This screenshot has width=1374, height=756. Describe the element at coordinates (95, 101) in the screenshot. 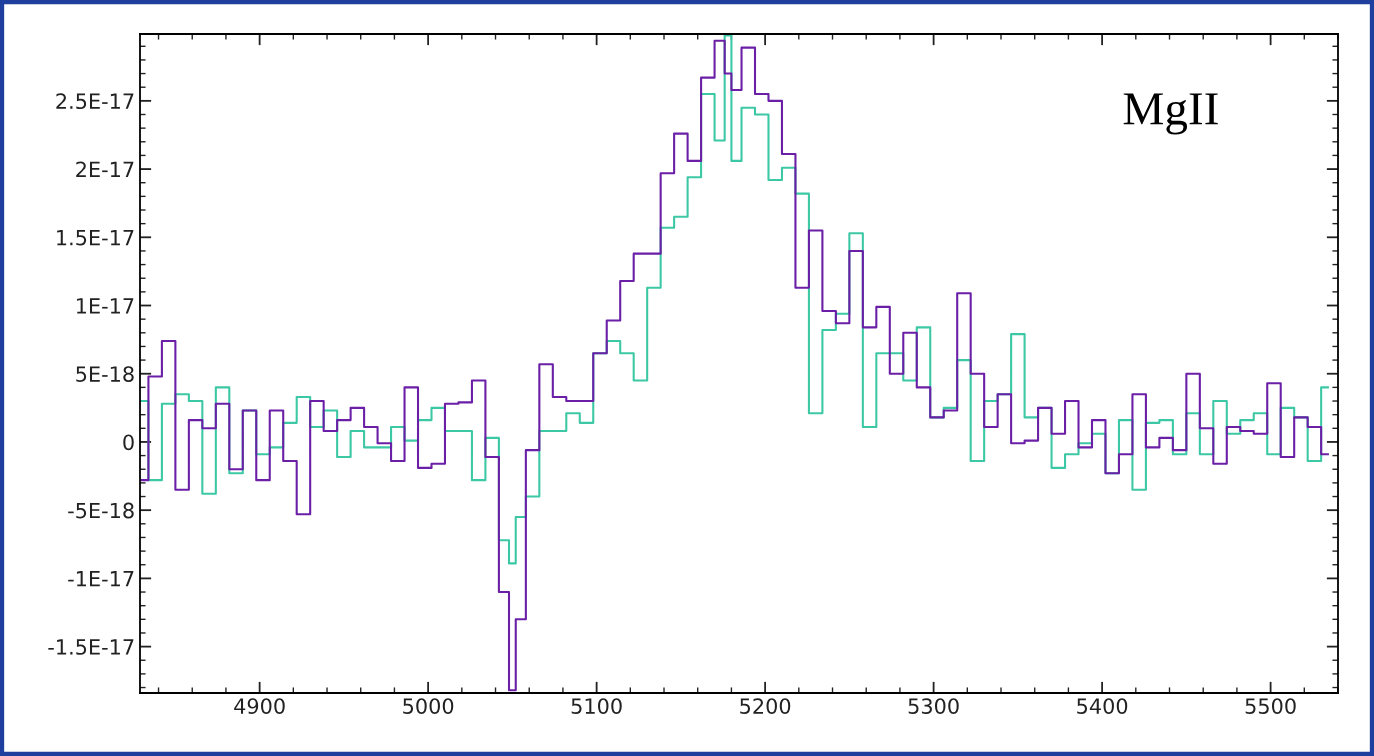

I see `y-tick-label: 2.5E-17` at that location.